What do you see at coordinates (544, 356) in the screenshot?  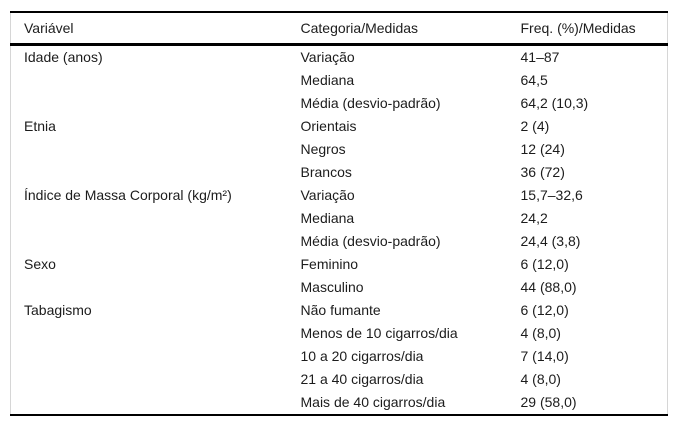 I see `cell-freq: 7 (14,0)` at bounding box center [544, 356].